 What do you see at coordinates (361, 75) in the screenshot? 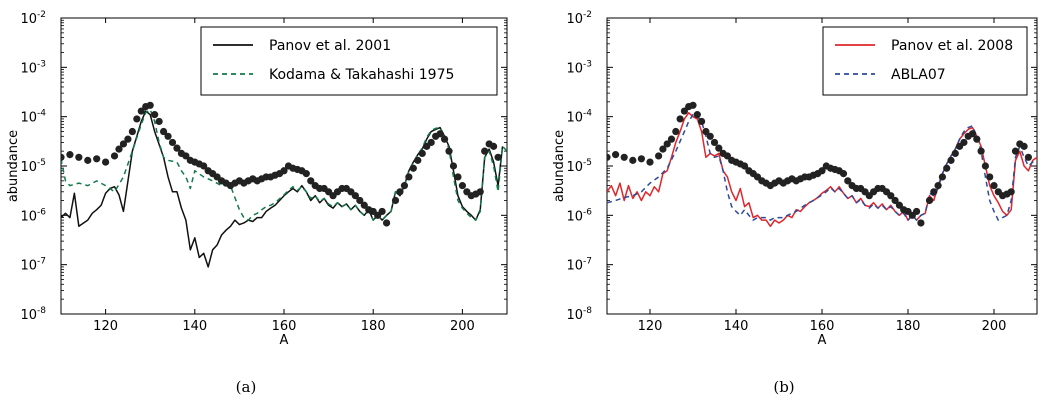
I see `legend-label: Kodama & Takahashi 1975` at bounding box center [361, 75].